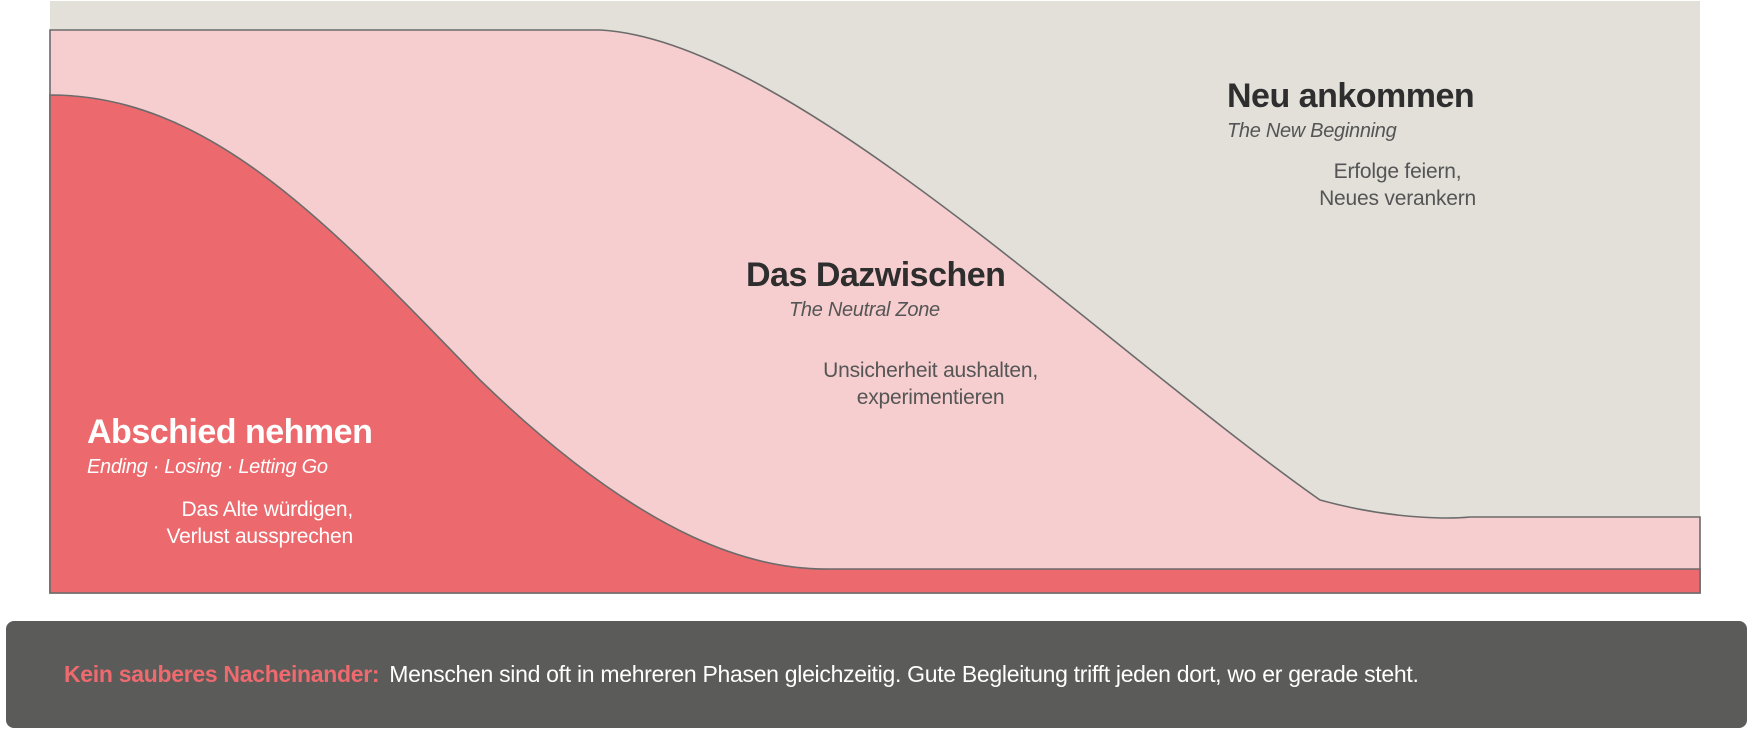 The image size is (1752, 731). What do you see at coordinates (260, 536) in the screenshot?
I see `phase-ending-description-line: Verlust aussprechen` at bounding box center [260, 536].